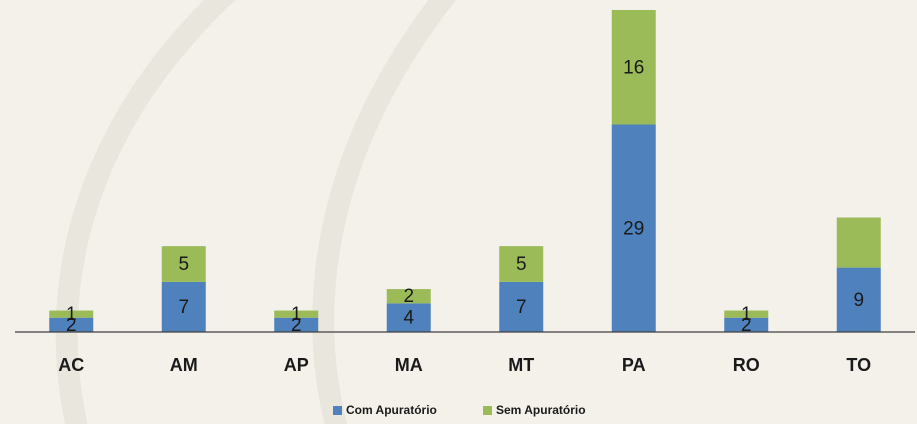 The height and width of the screenshot is (424, 917). What do you see at coordinates (409, 365) in the screenshot?
I see `x-tick-label: MA` at bounding box center [409, 365].